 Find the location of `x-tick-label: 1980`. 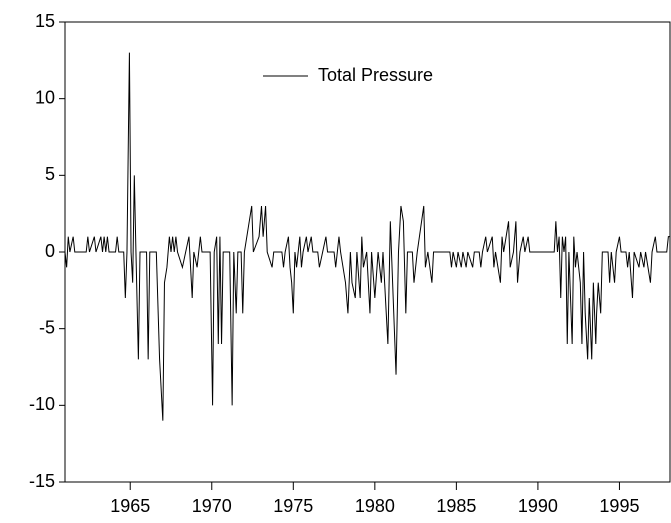

x-tick-label: 1980 is located at coordinates (375, 506).